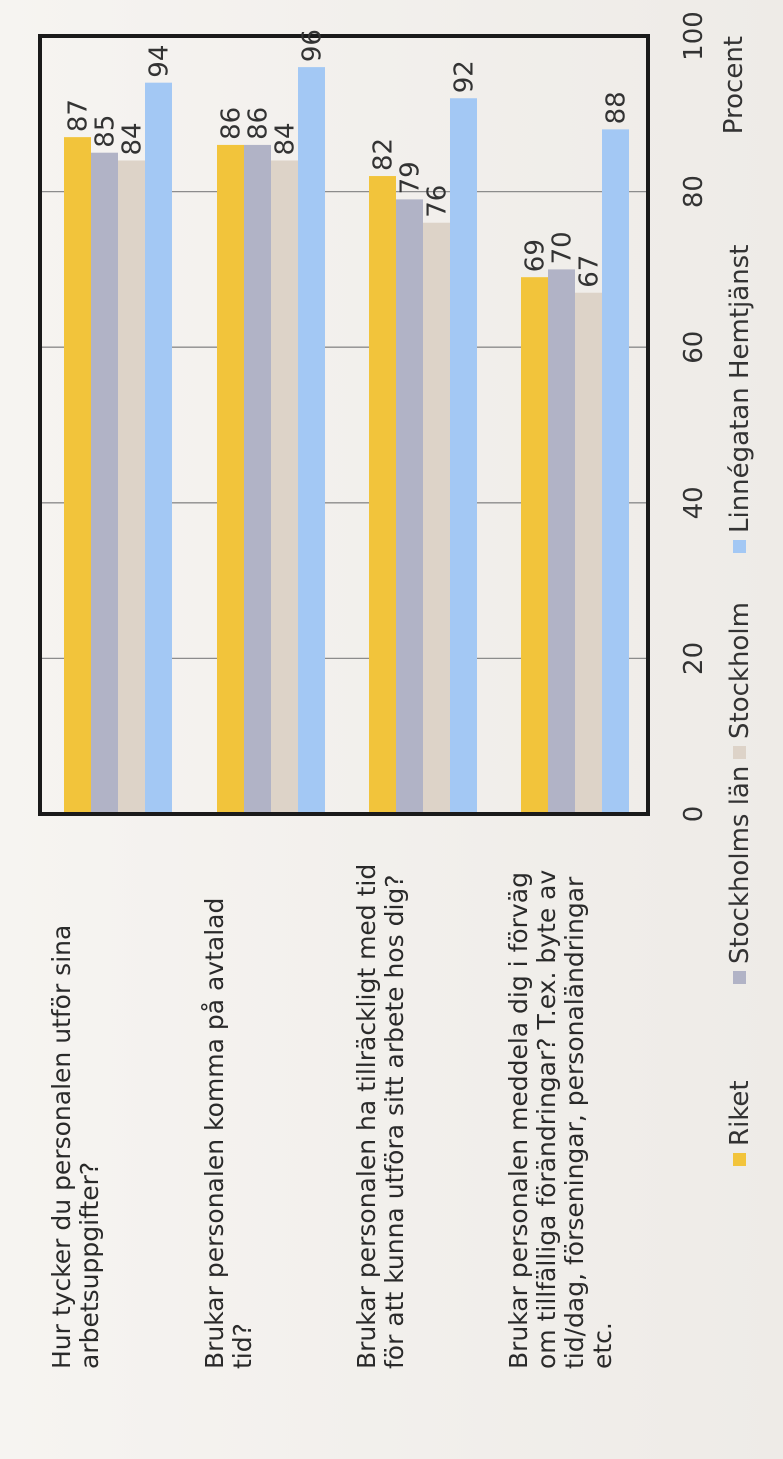 Image resolution: width=783 pixels, height=1459 pixels. What do you see at coordinates (106, 131) in the screenshot?
I see `value-label: 85` at bounding box center [106, 131].